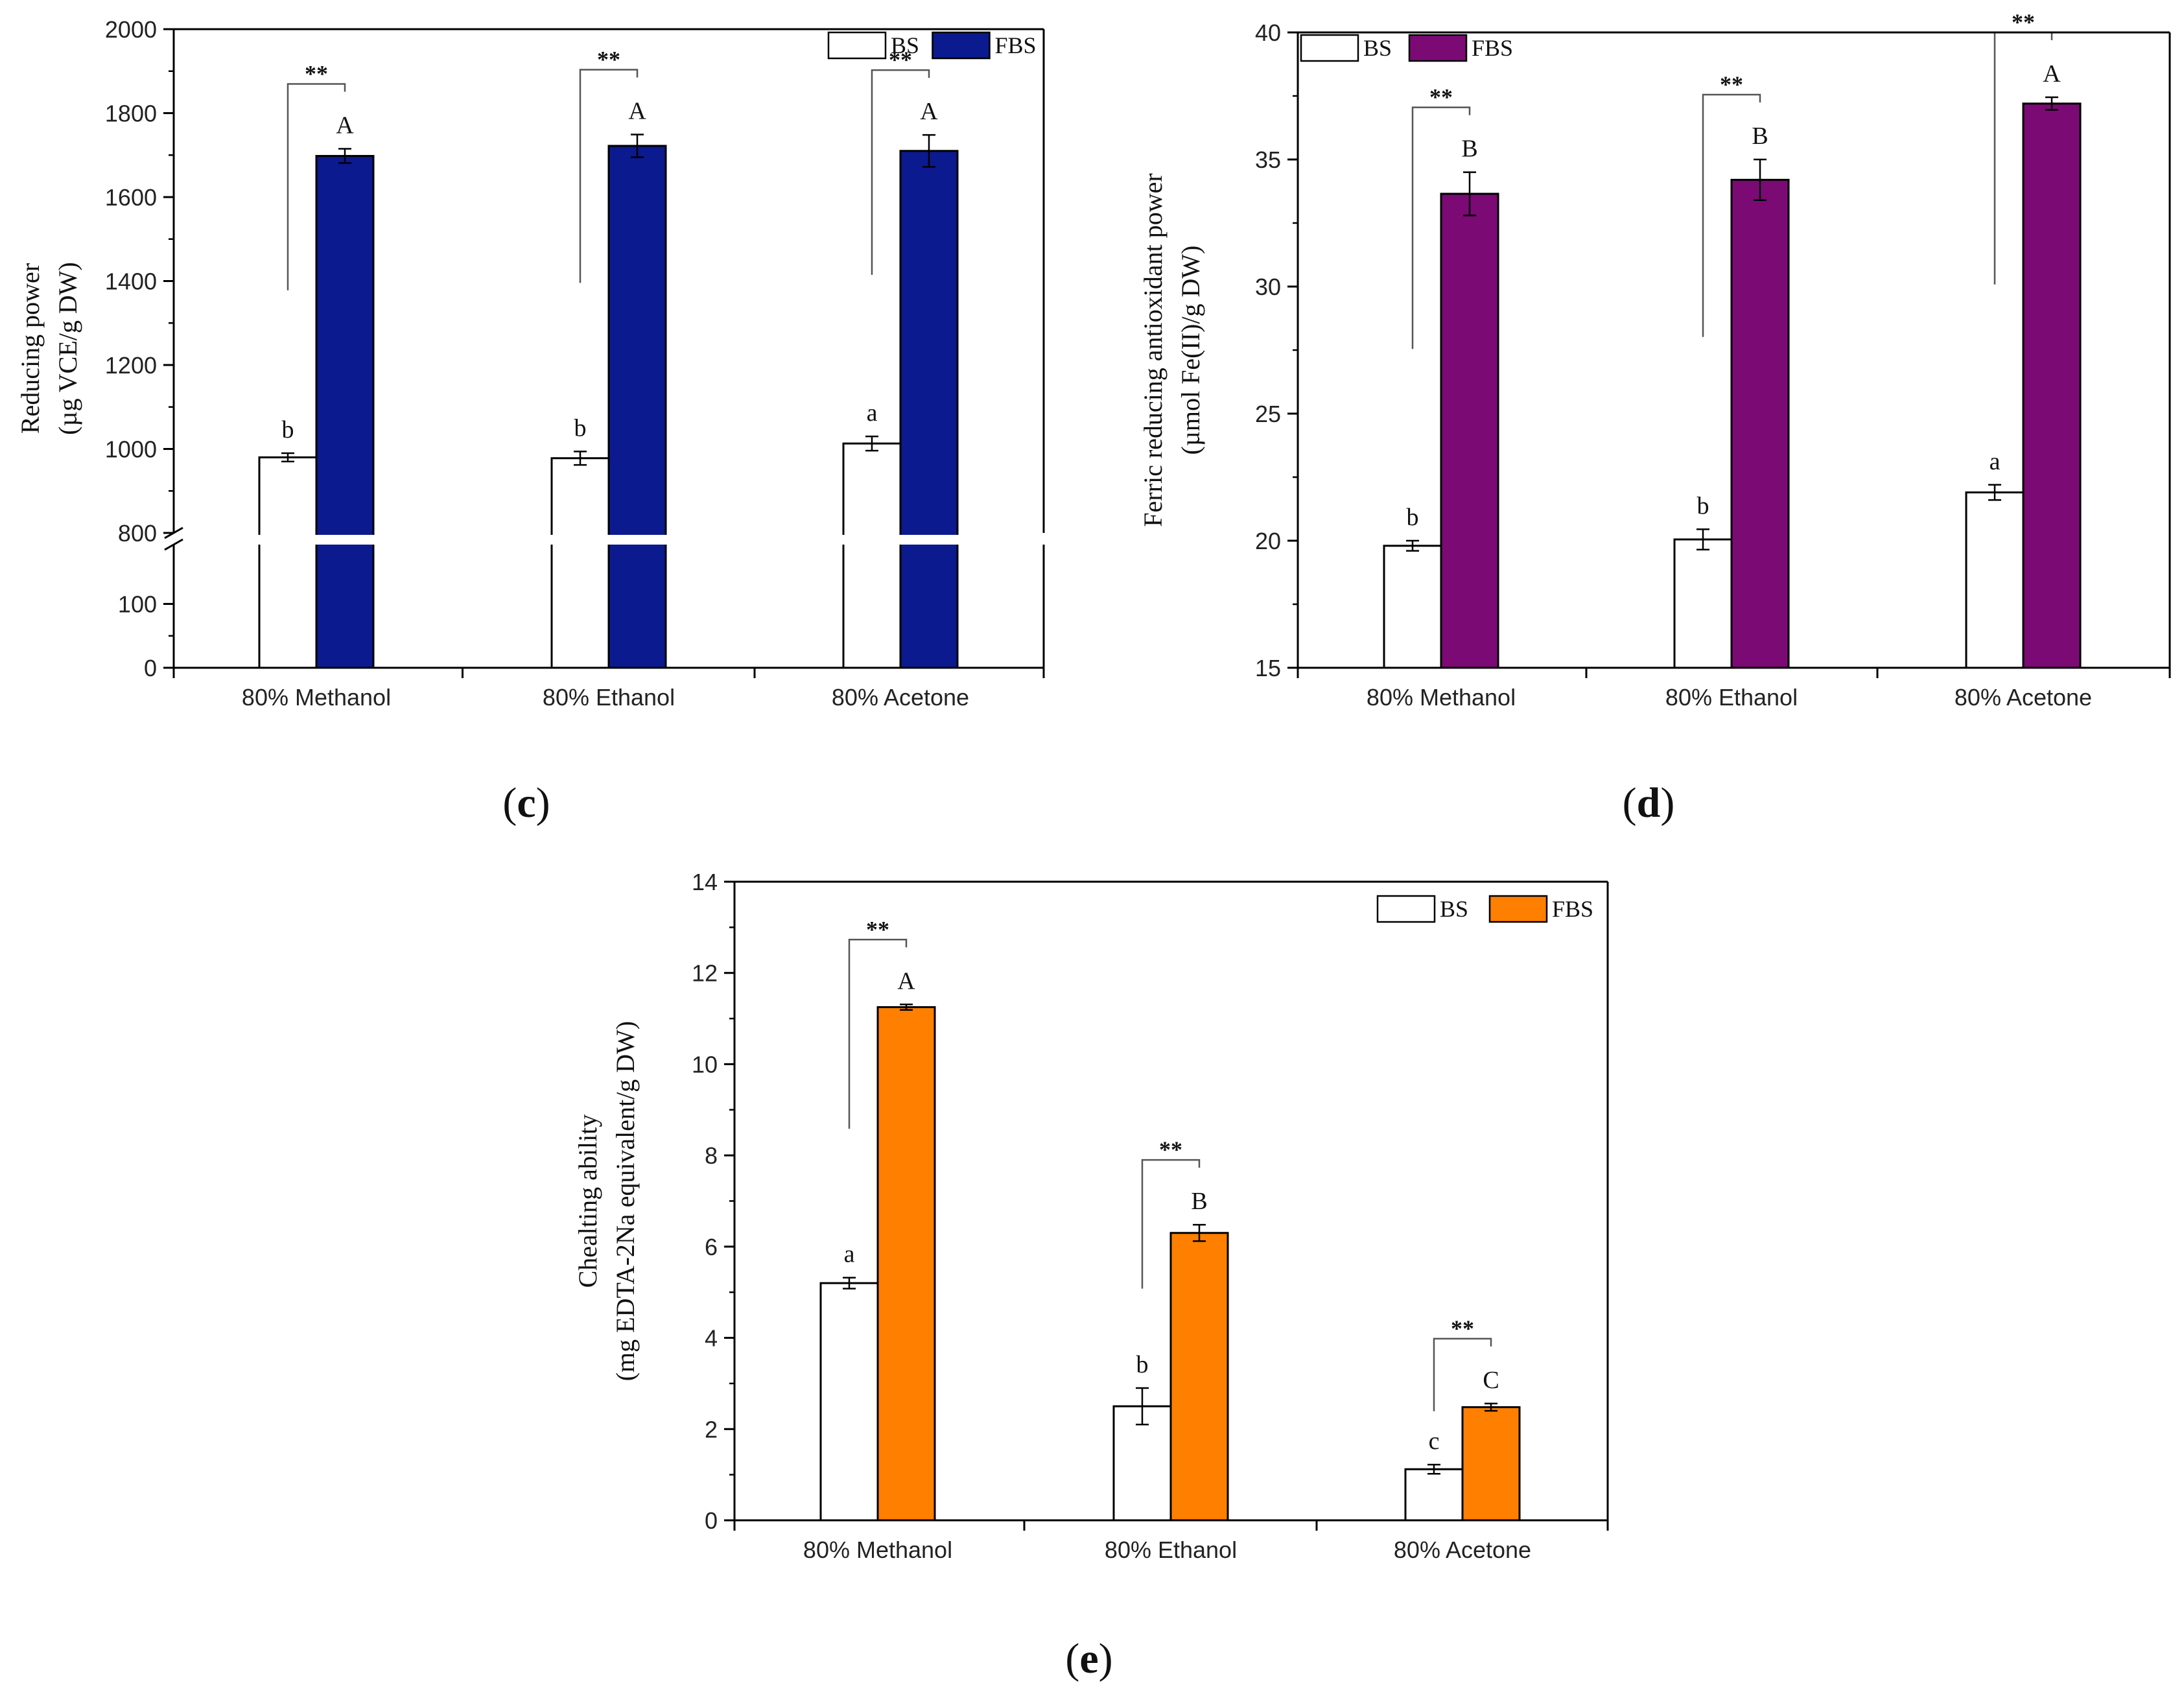  What do you see at coordinates (31, 348) in the screenshot?
I see `y-axis-label: Reducing power` at bounding box center [31, 348].